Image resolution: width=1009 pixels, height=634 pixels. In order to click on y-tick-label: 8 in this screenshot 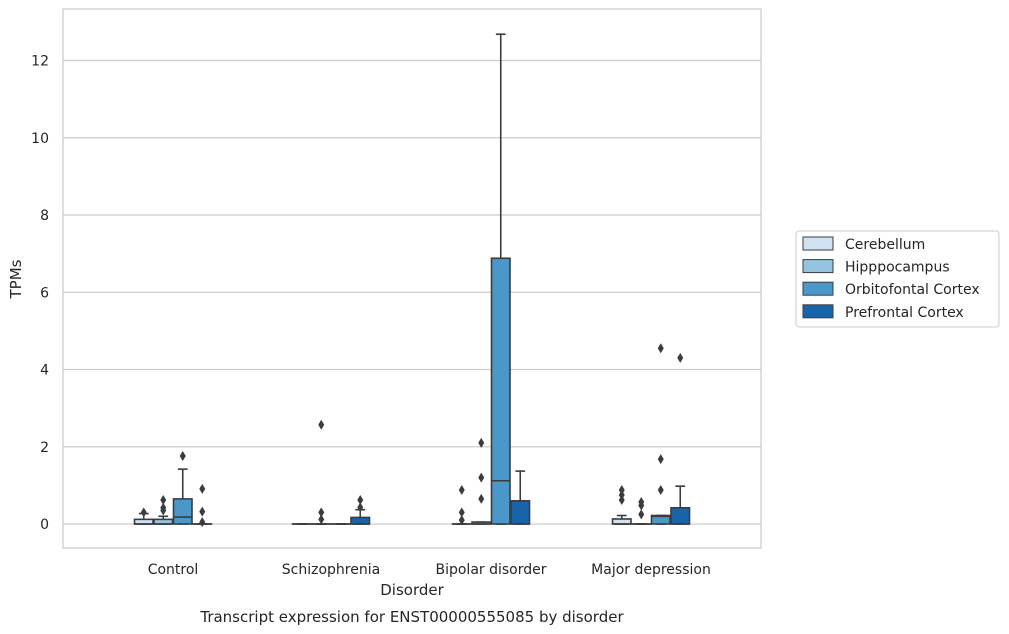, I will do `click(44, 216)`.